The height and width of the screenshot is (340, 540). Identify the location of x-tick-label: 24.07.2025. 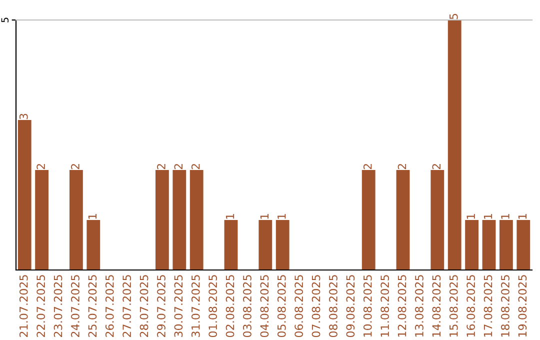
(75, 306).